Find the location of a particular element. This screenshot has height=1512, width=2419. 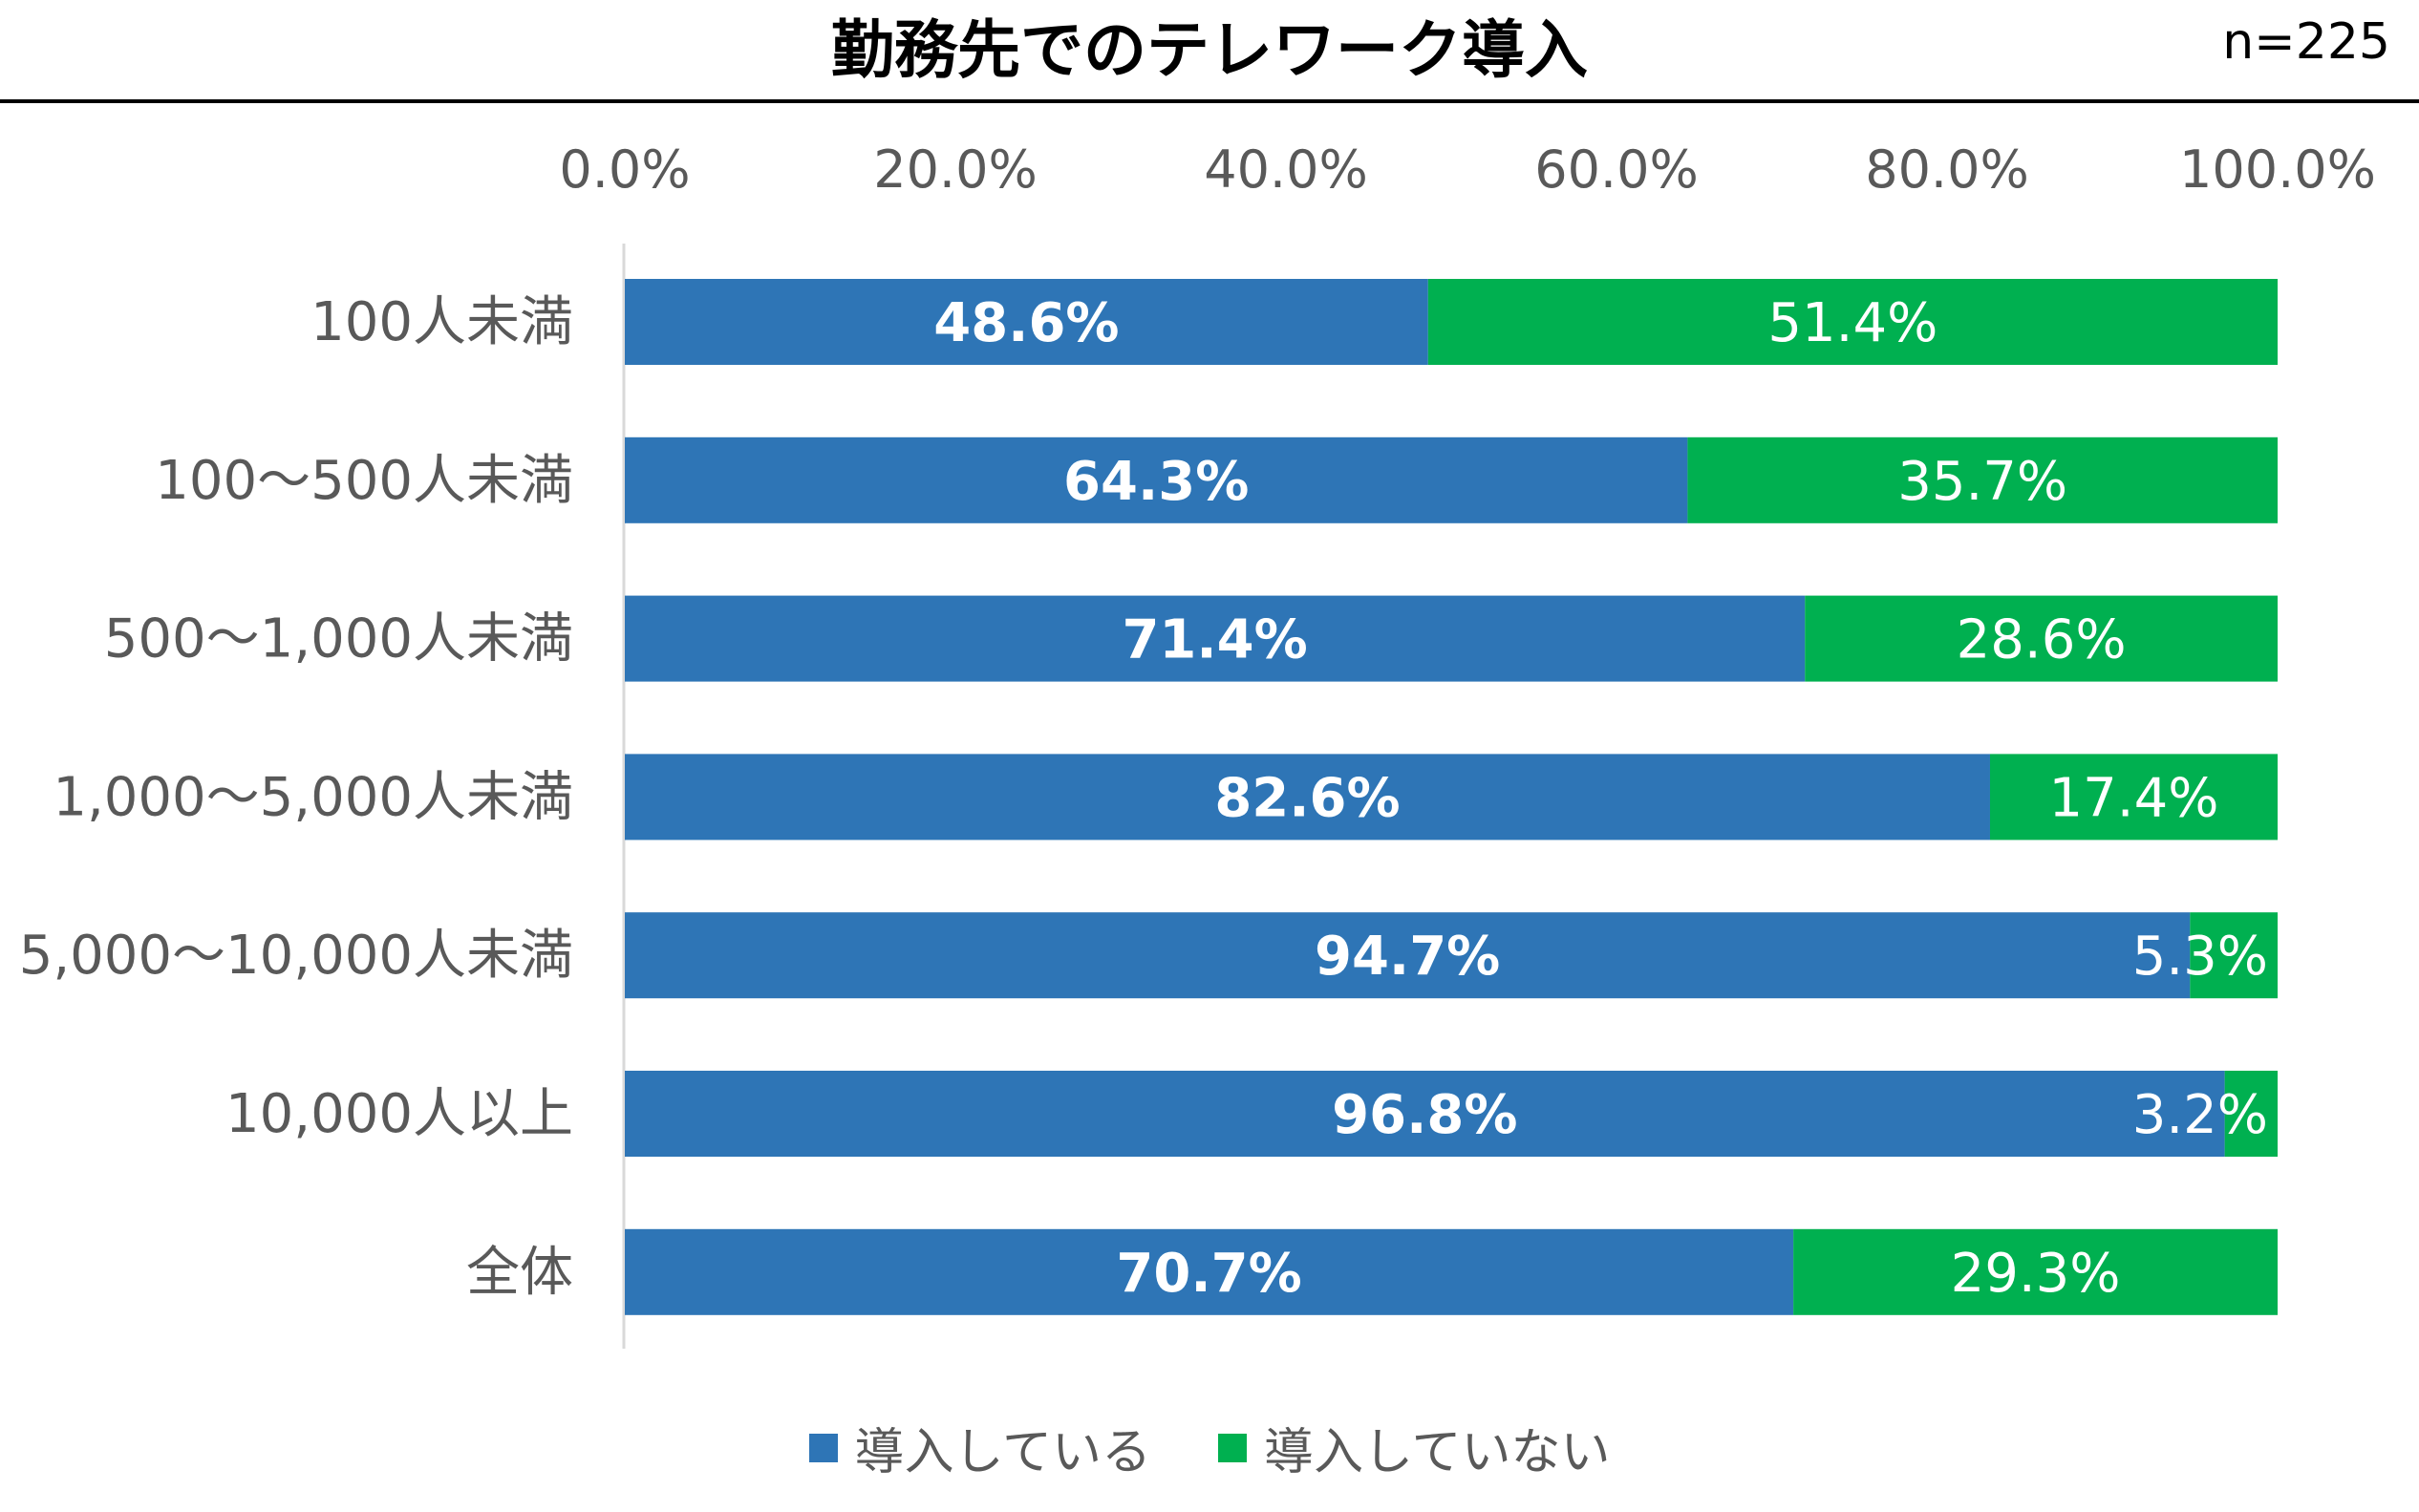

legend-swatch-introduced is located at coordinates (823, 1447).